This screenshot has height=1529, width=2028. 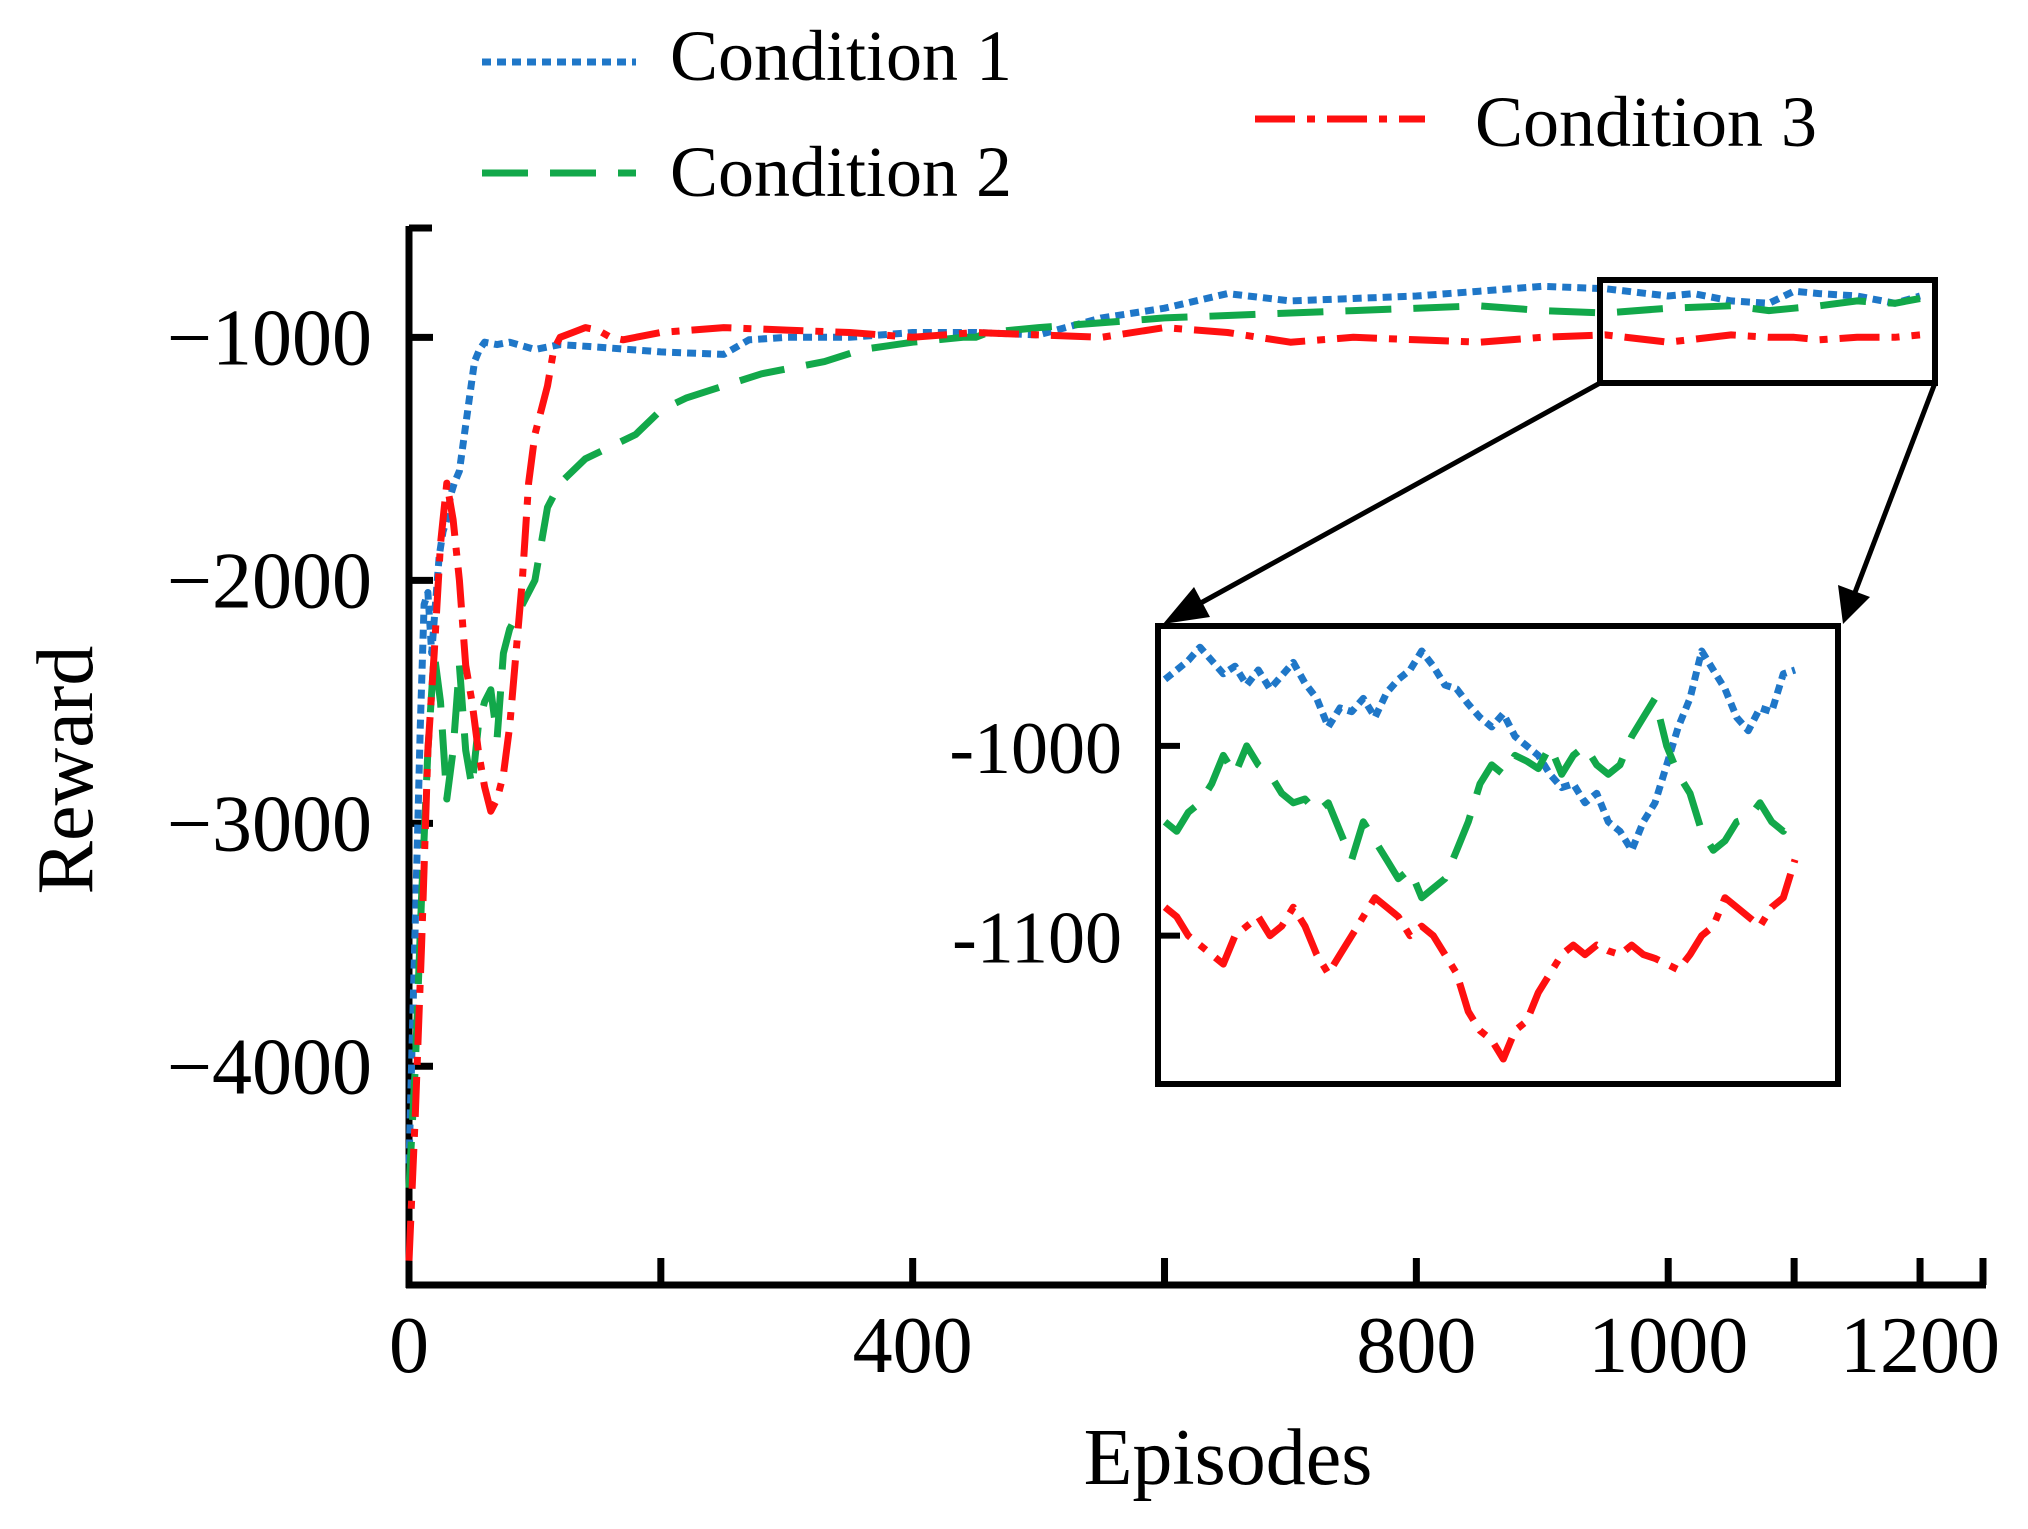 What do you see at coordinates (1416, 1346) in the screenshot?
I see `x-tick-label: 800` at bounding box center [1416, 1346].